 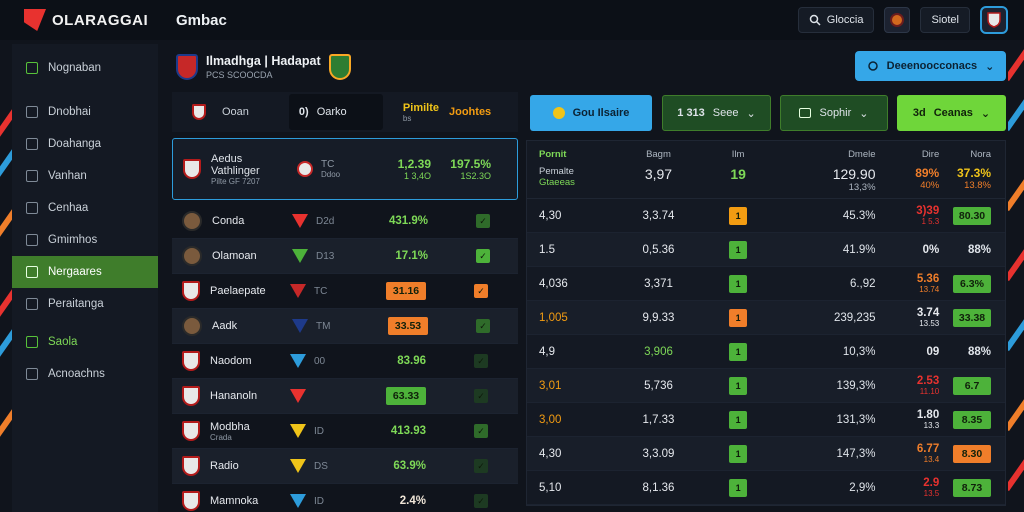 I want to click on player-value-cell: 17.1%, so click(x=400, y=256).